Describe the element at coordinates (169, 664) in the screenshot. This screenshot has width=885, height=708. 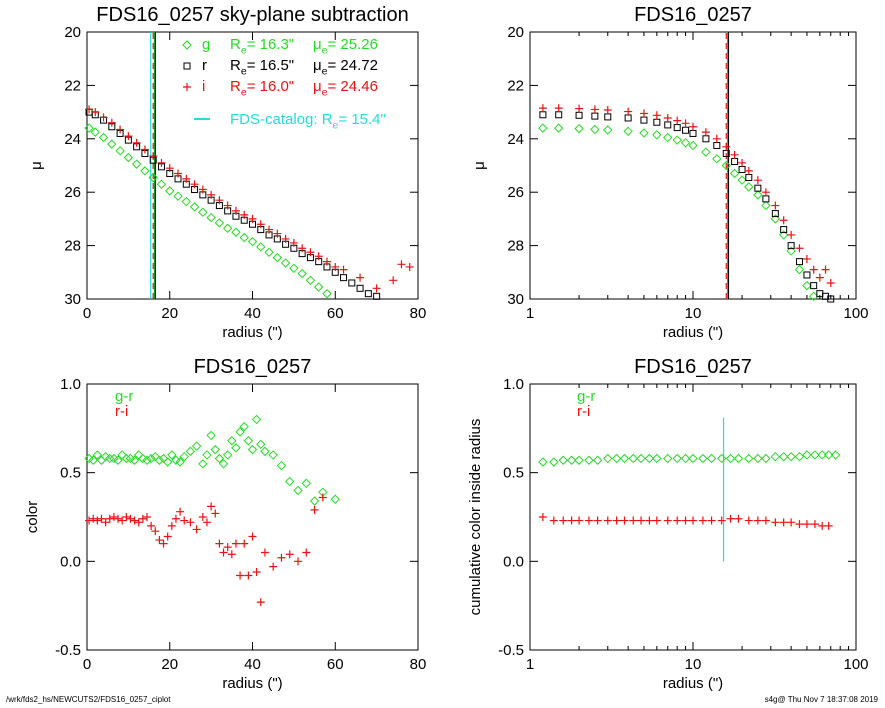
I see `p3-xtick-label: 20` at that location.